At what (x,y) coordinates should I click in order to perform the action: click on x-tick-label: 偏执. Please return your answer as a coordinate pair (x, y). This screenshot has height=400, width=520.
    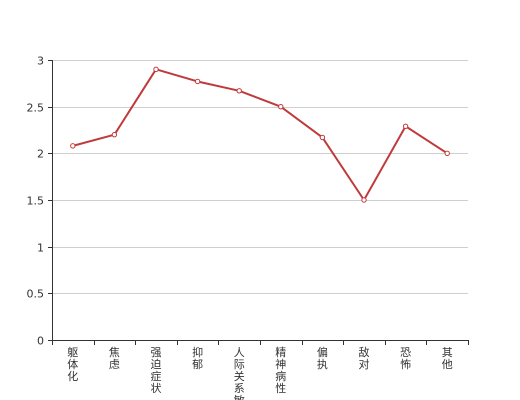
    Looking at the image, I should click on (322, 358).